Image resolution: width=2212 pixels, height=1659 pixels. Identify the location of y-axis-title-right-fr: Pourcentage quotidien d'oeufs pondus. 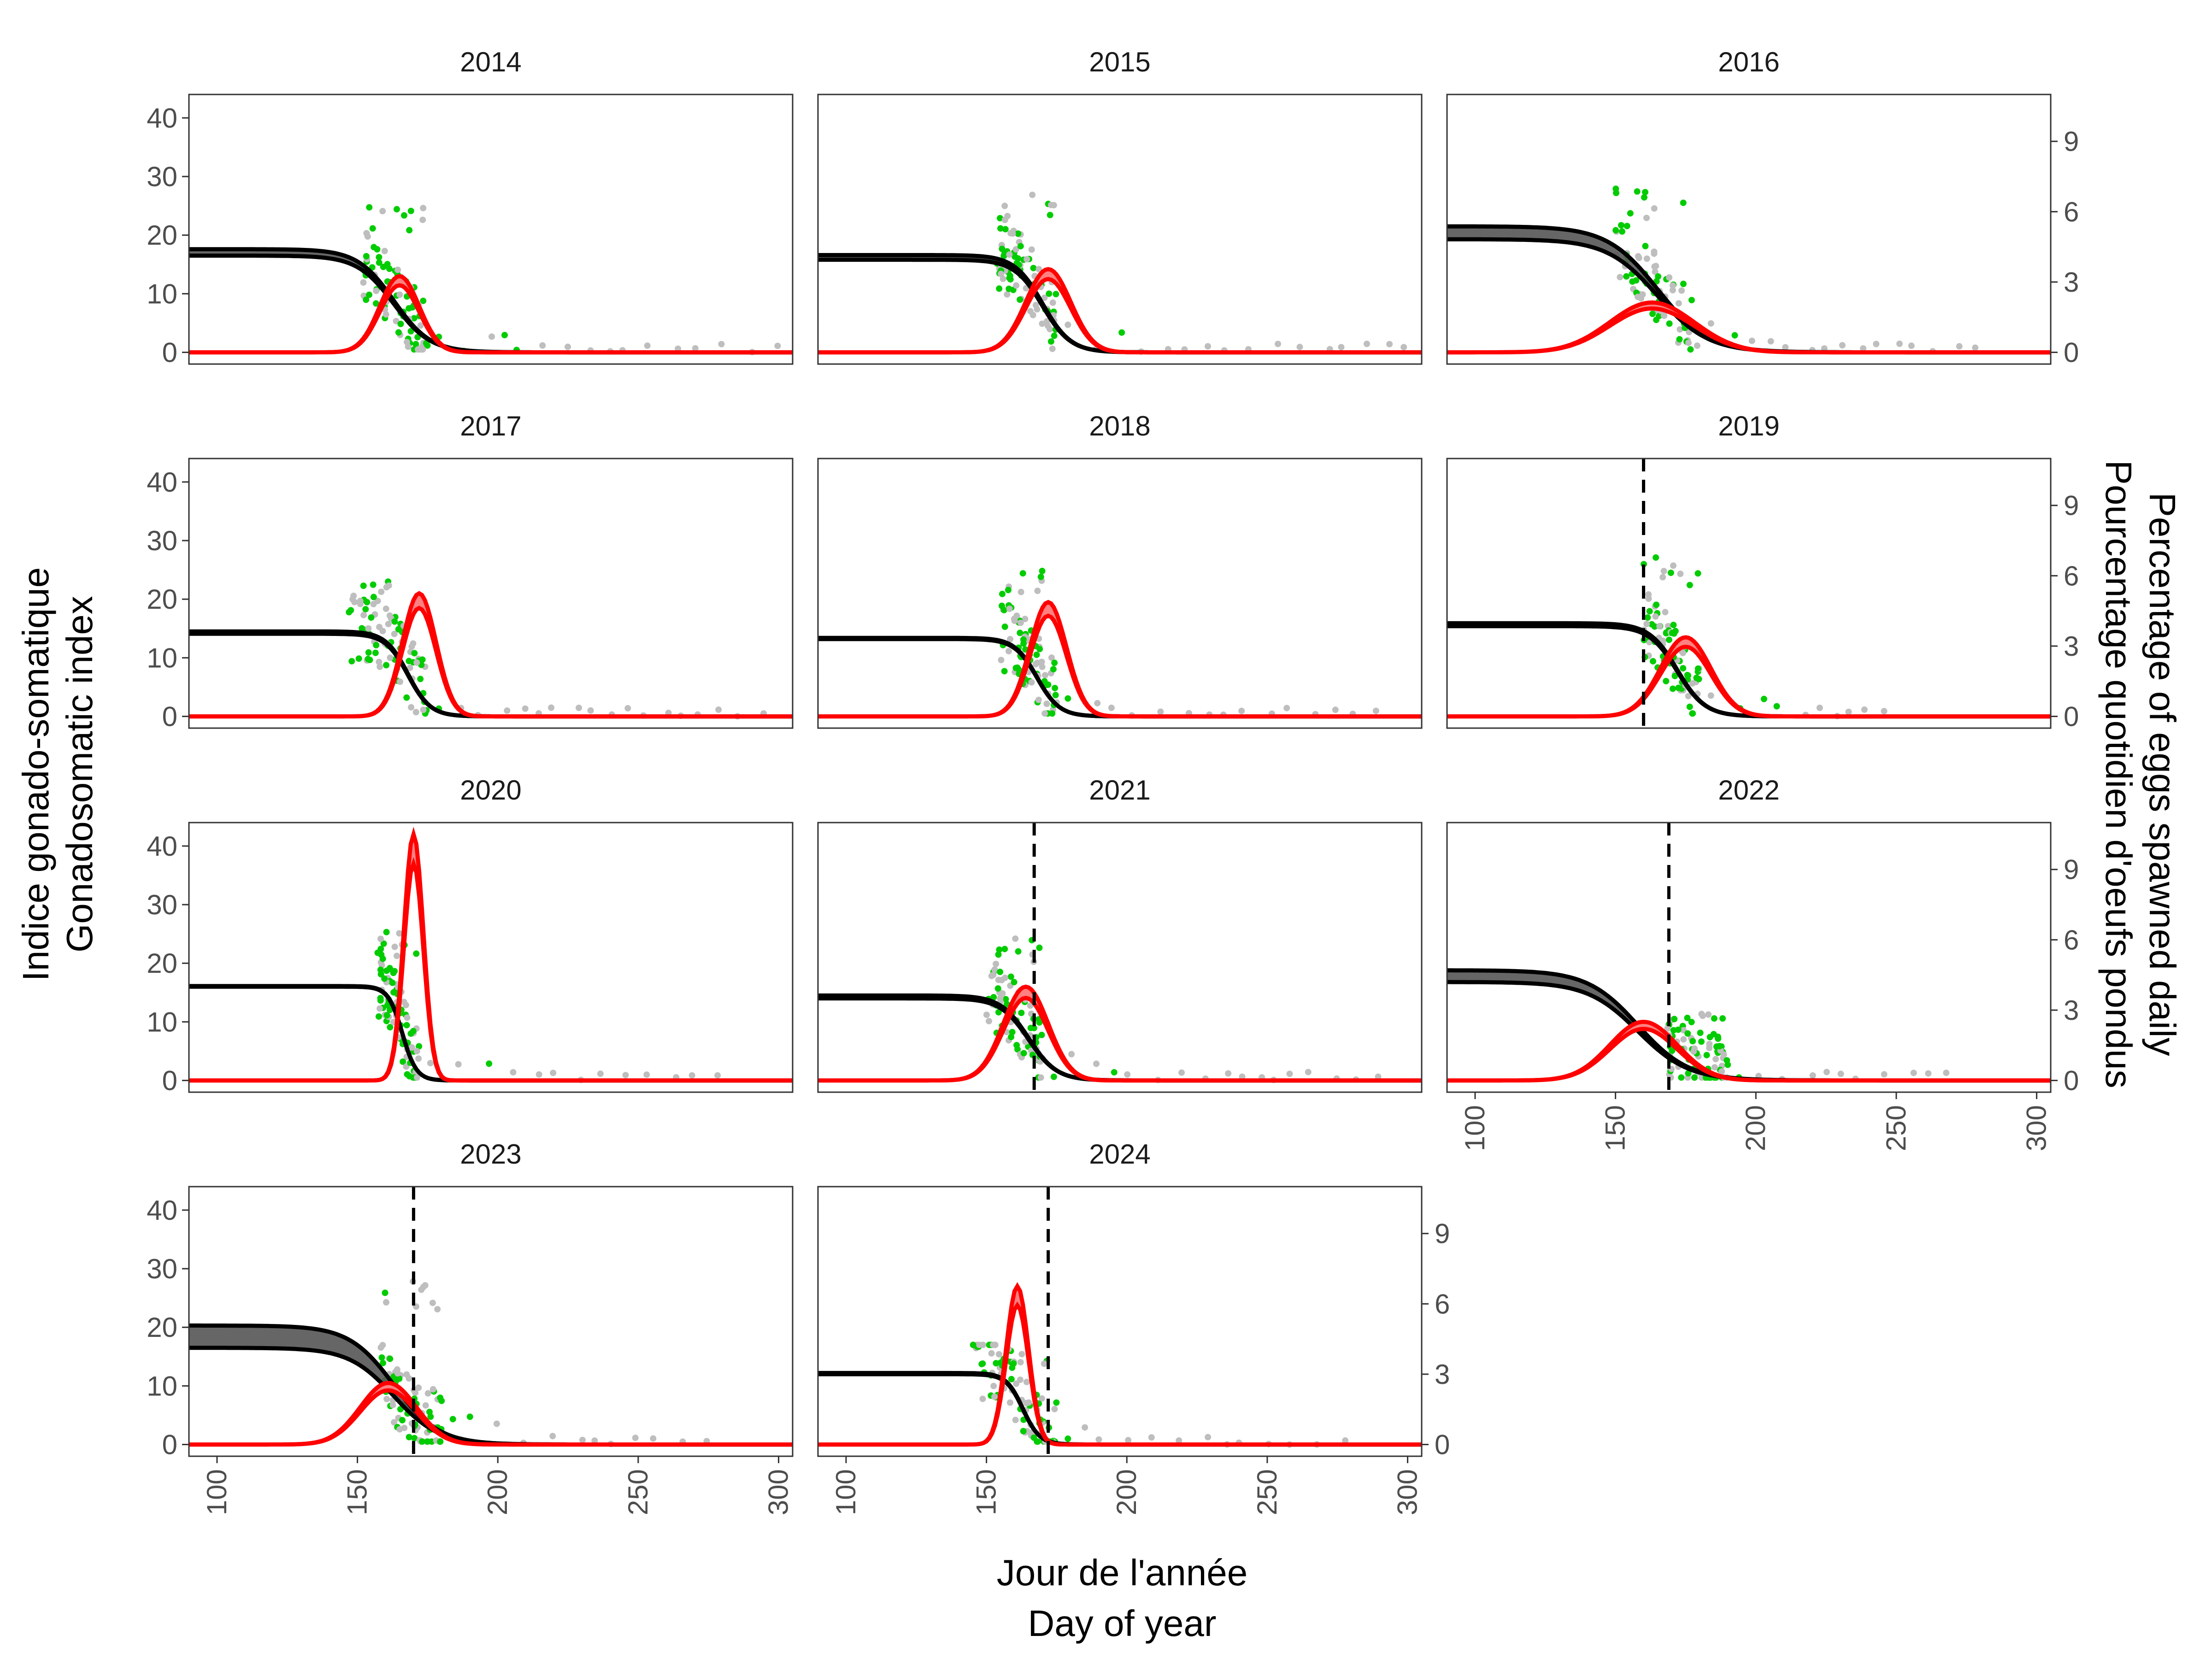
(2118, 774).